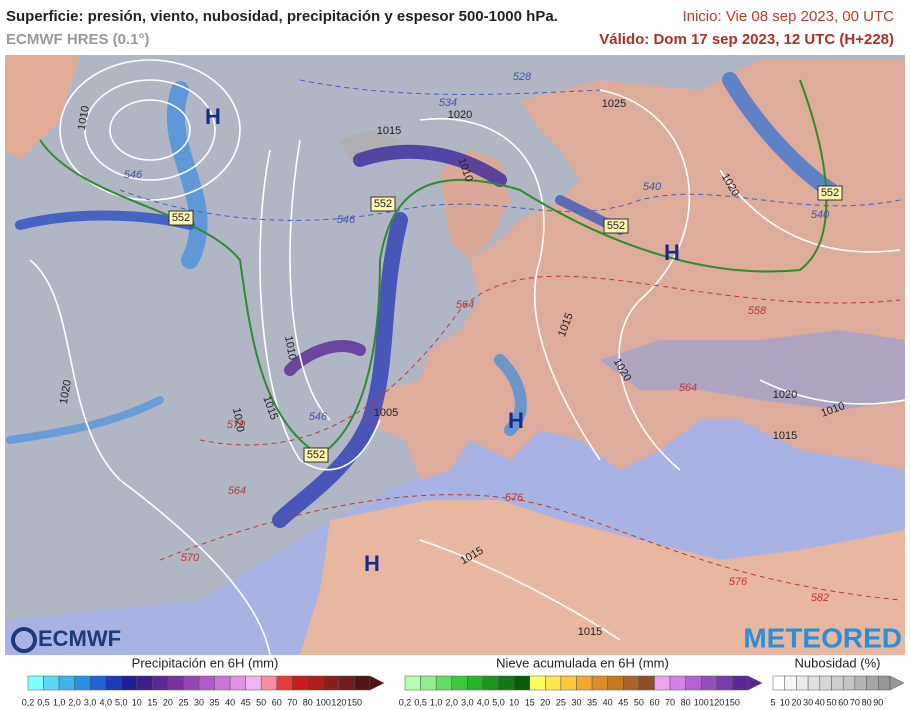 Image resolution: width=910 pixels, height=710 pixels. I want to click on logo-meteored: METEORED, so click(822, 637).